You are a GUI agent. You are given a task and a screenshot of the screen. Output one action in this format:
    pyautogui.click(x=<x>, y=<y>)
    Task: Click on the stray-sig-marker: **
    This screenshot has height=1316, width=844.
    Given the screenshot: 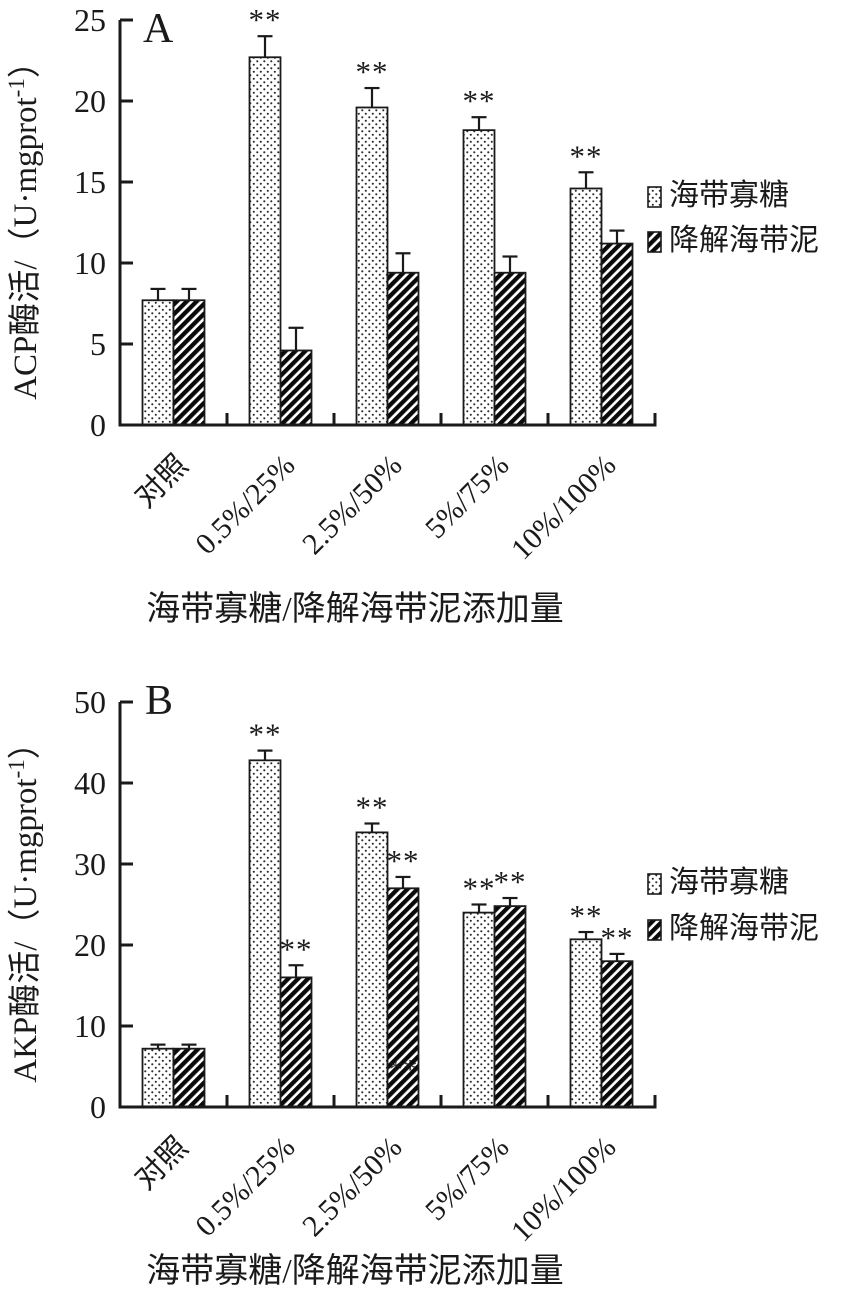 What is the action you would take?
    pyautogui.click(x=403, y=1070)
    